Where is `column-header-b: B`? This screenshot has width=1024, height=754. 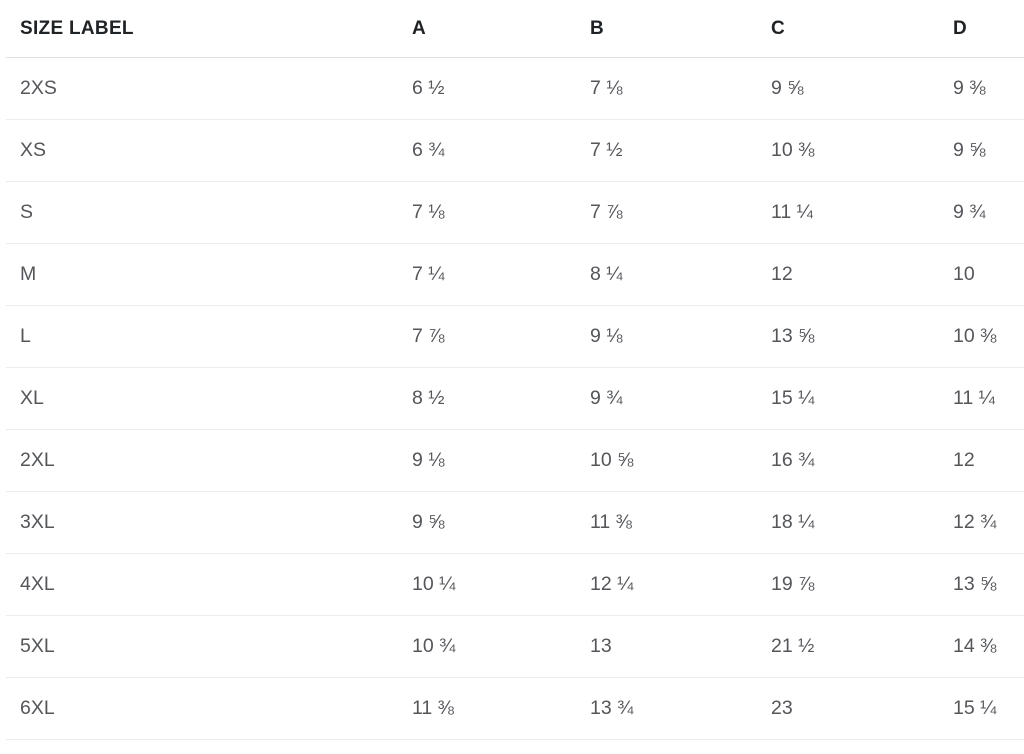 column-header-b: B is located at coordinates (680, 29).